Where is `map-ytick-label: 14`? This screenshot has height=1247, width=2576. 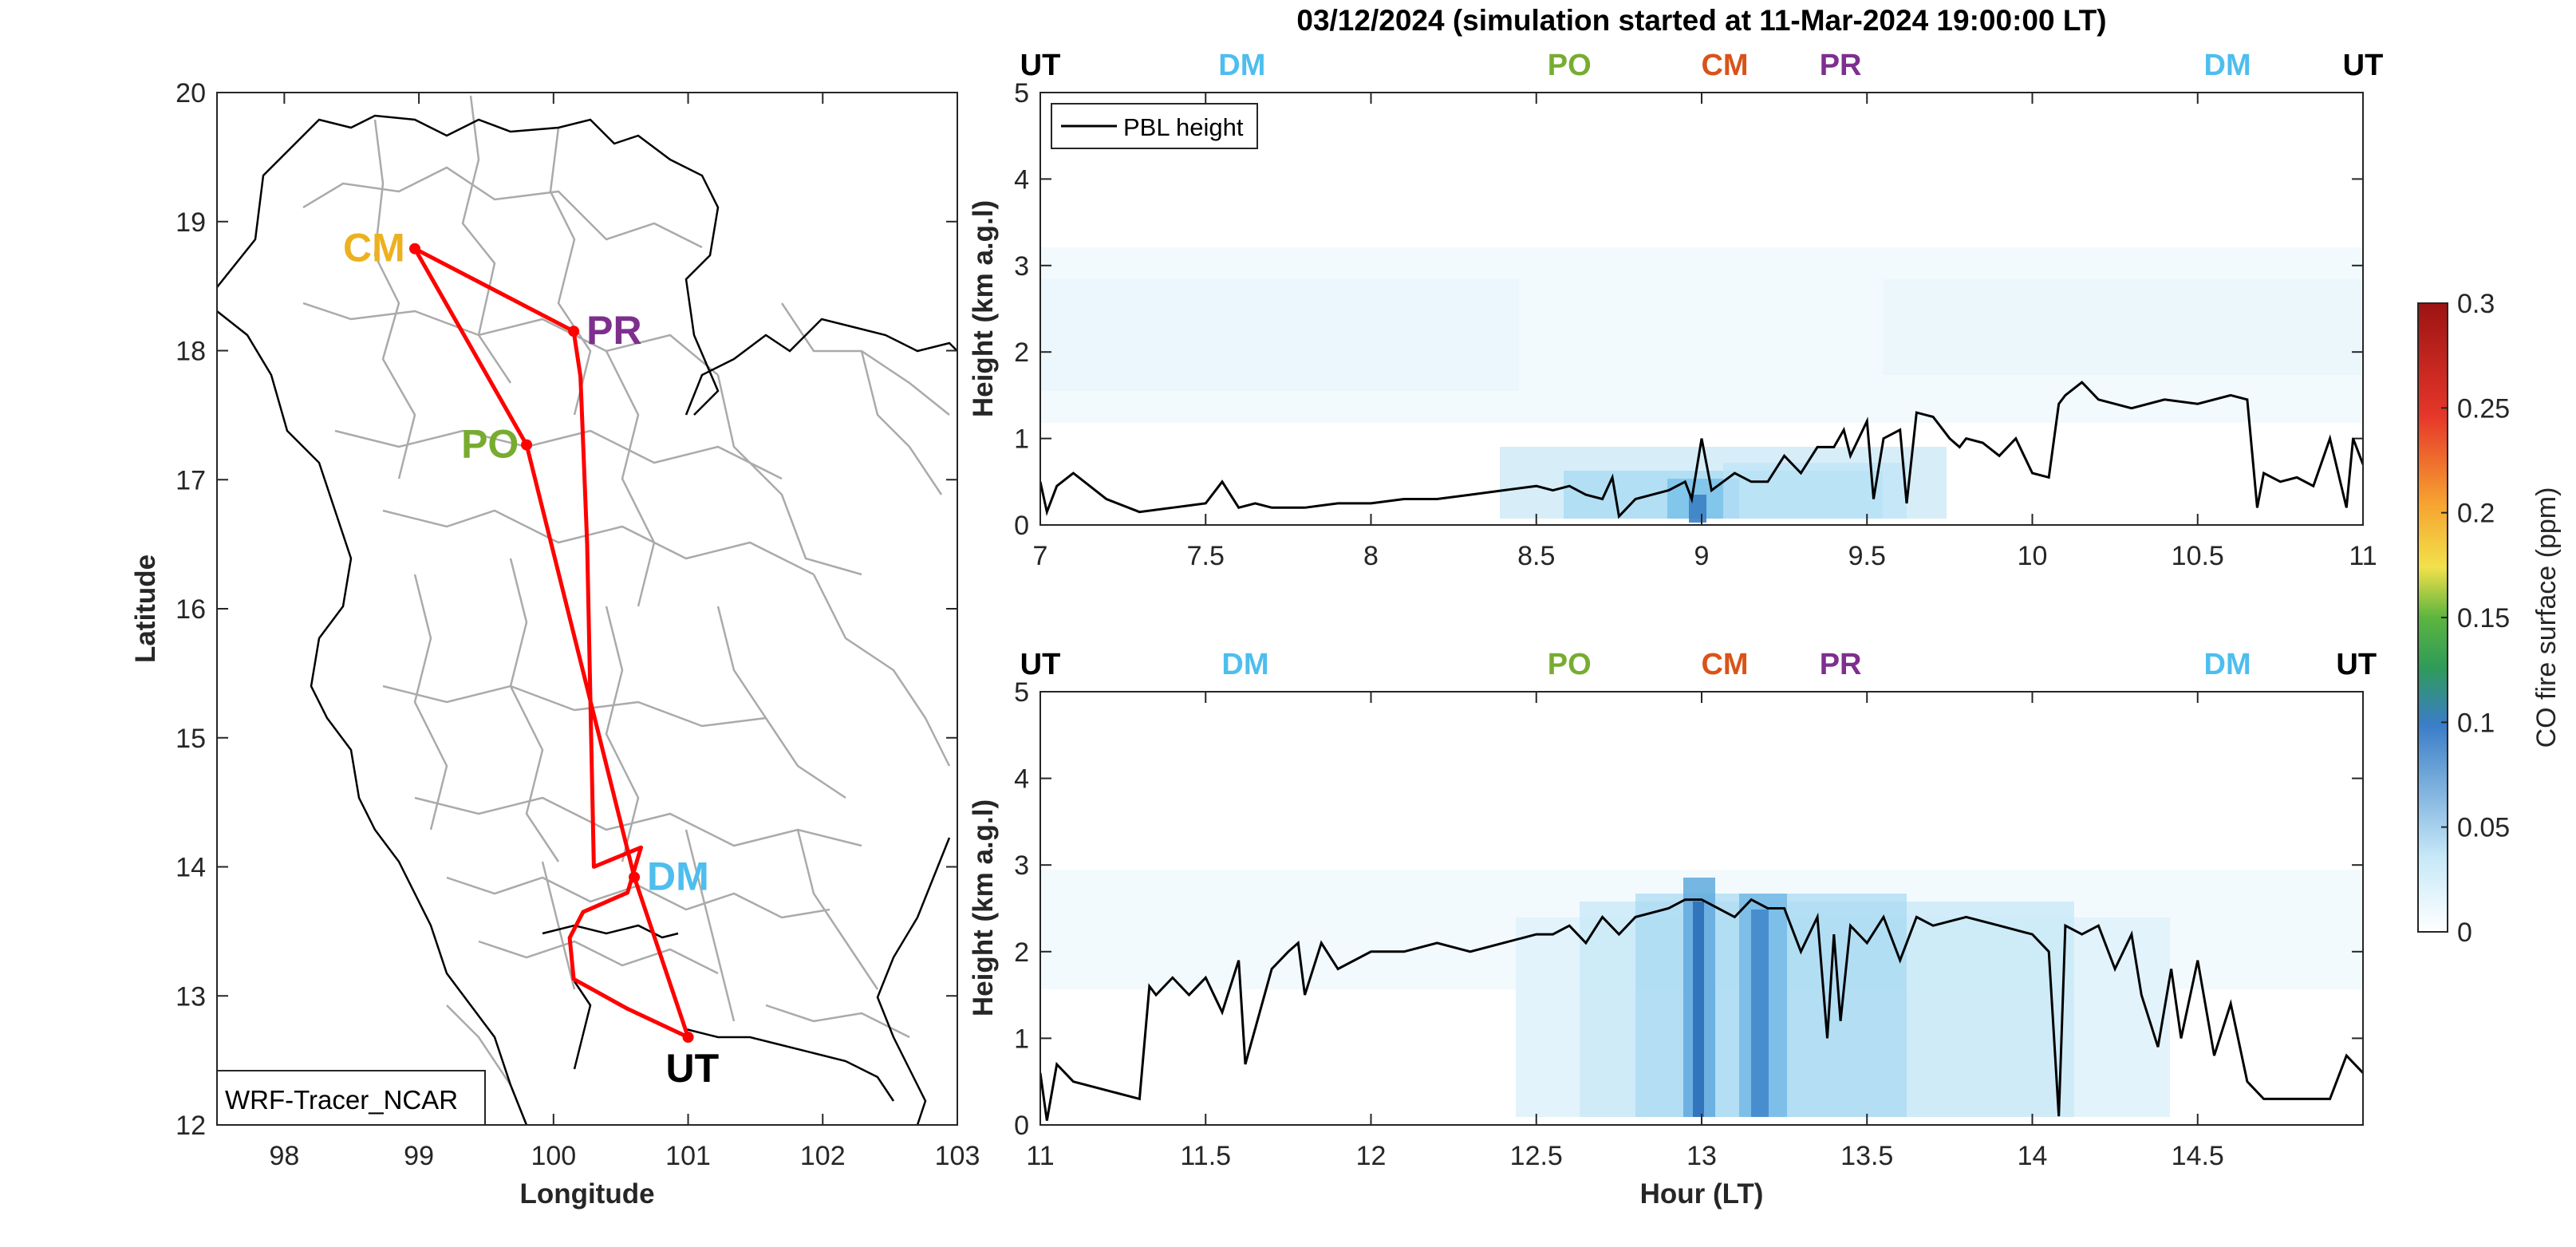 map-ytick-label: 14 is located at coordinates (191, 868).